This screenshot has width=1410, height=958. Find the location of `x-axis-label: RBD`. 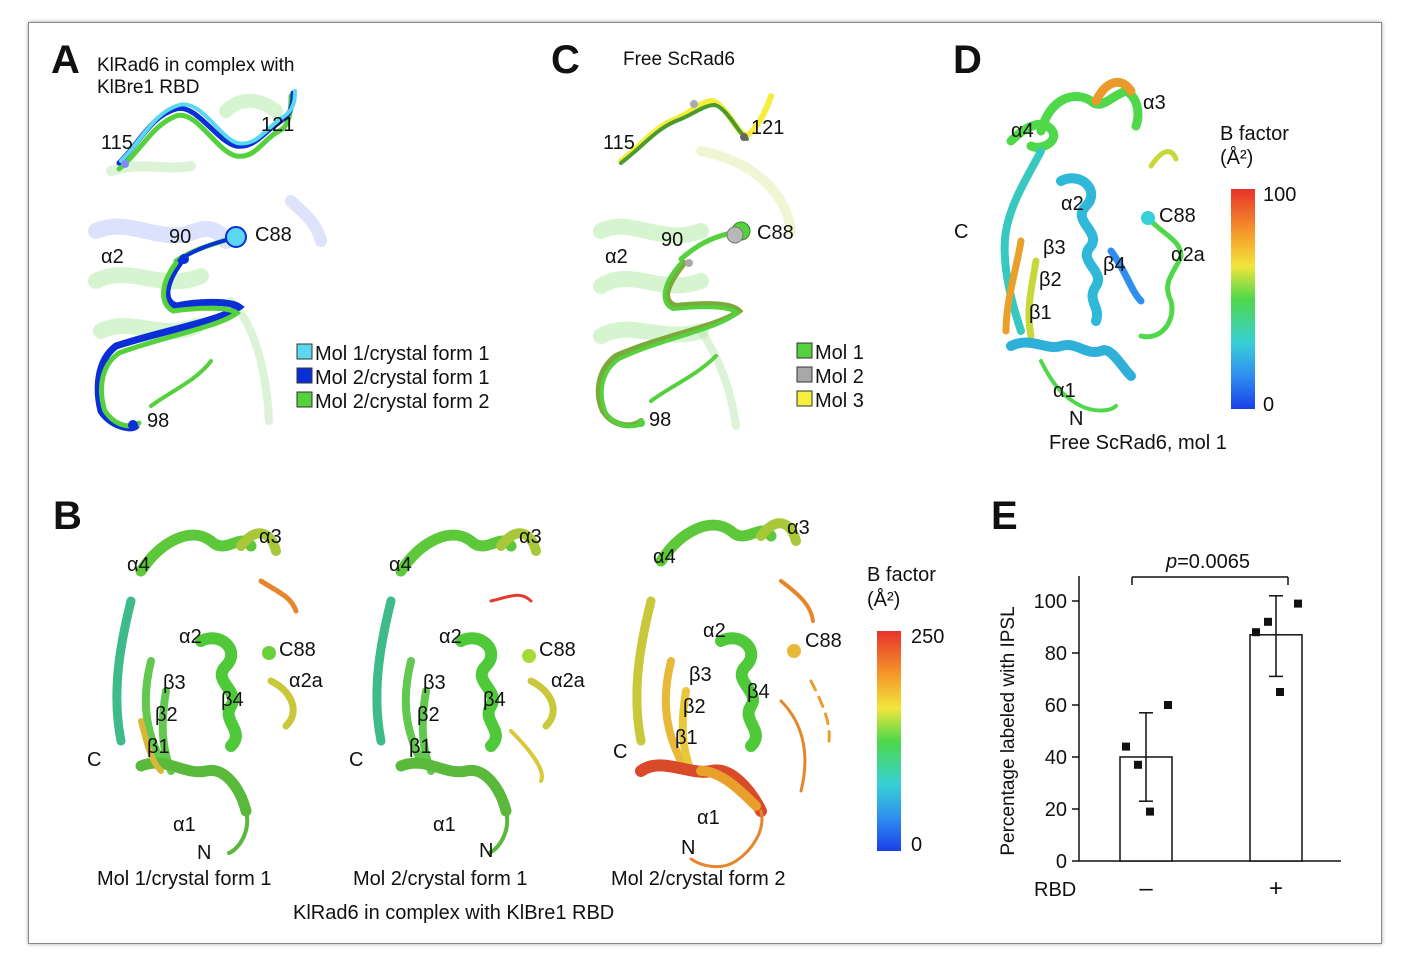

x-axis-label: RBD is located at coordinates (1055, 890).